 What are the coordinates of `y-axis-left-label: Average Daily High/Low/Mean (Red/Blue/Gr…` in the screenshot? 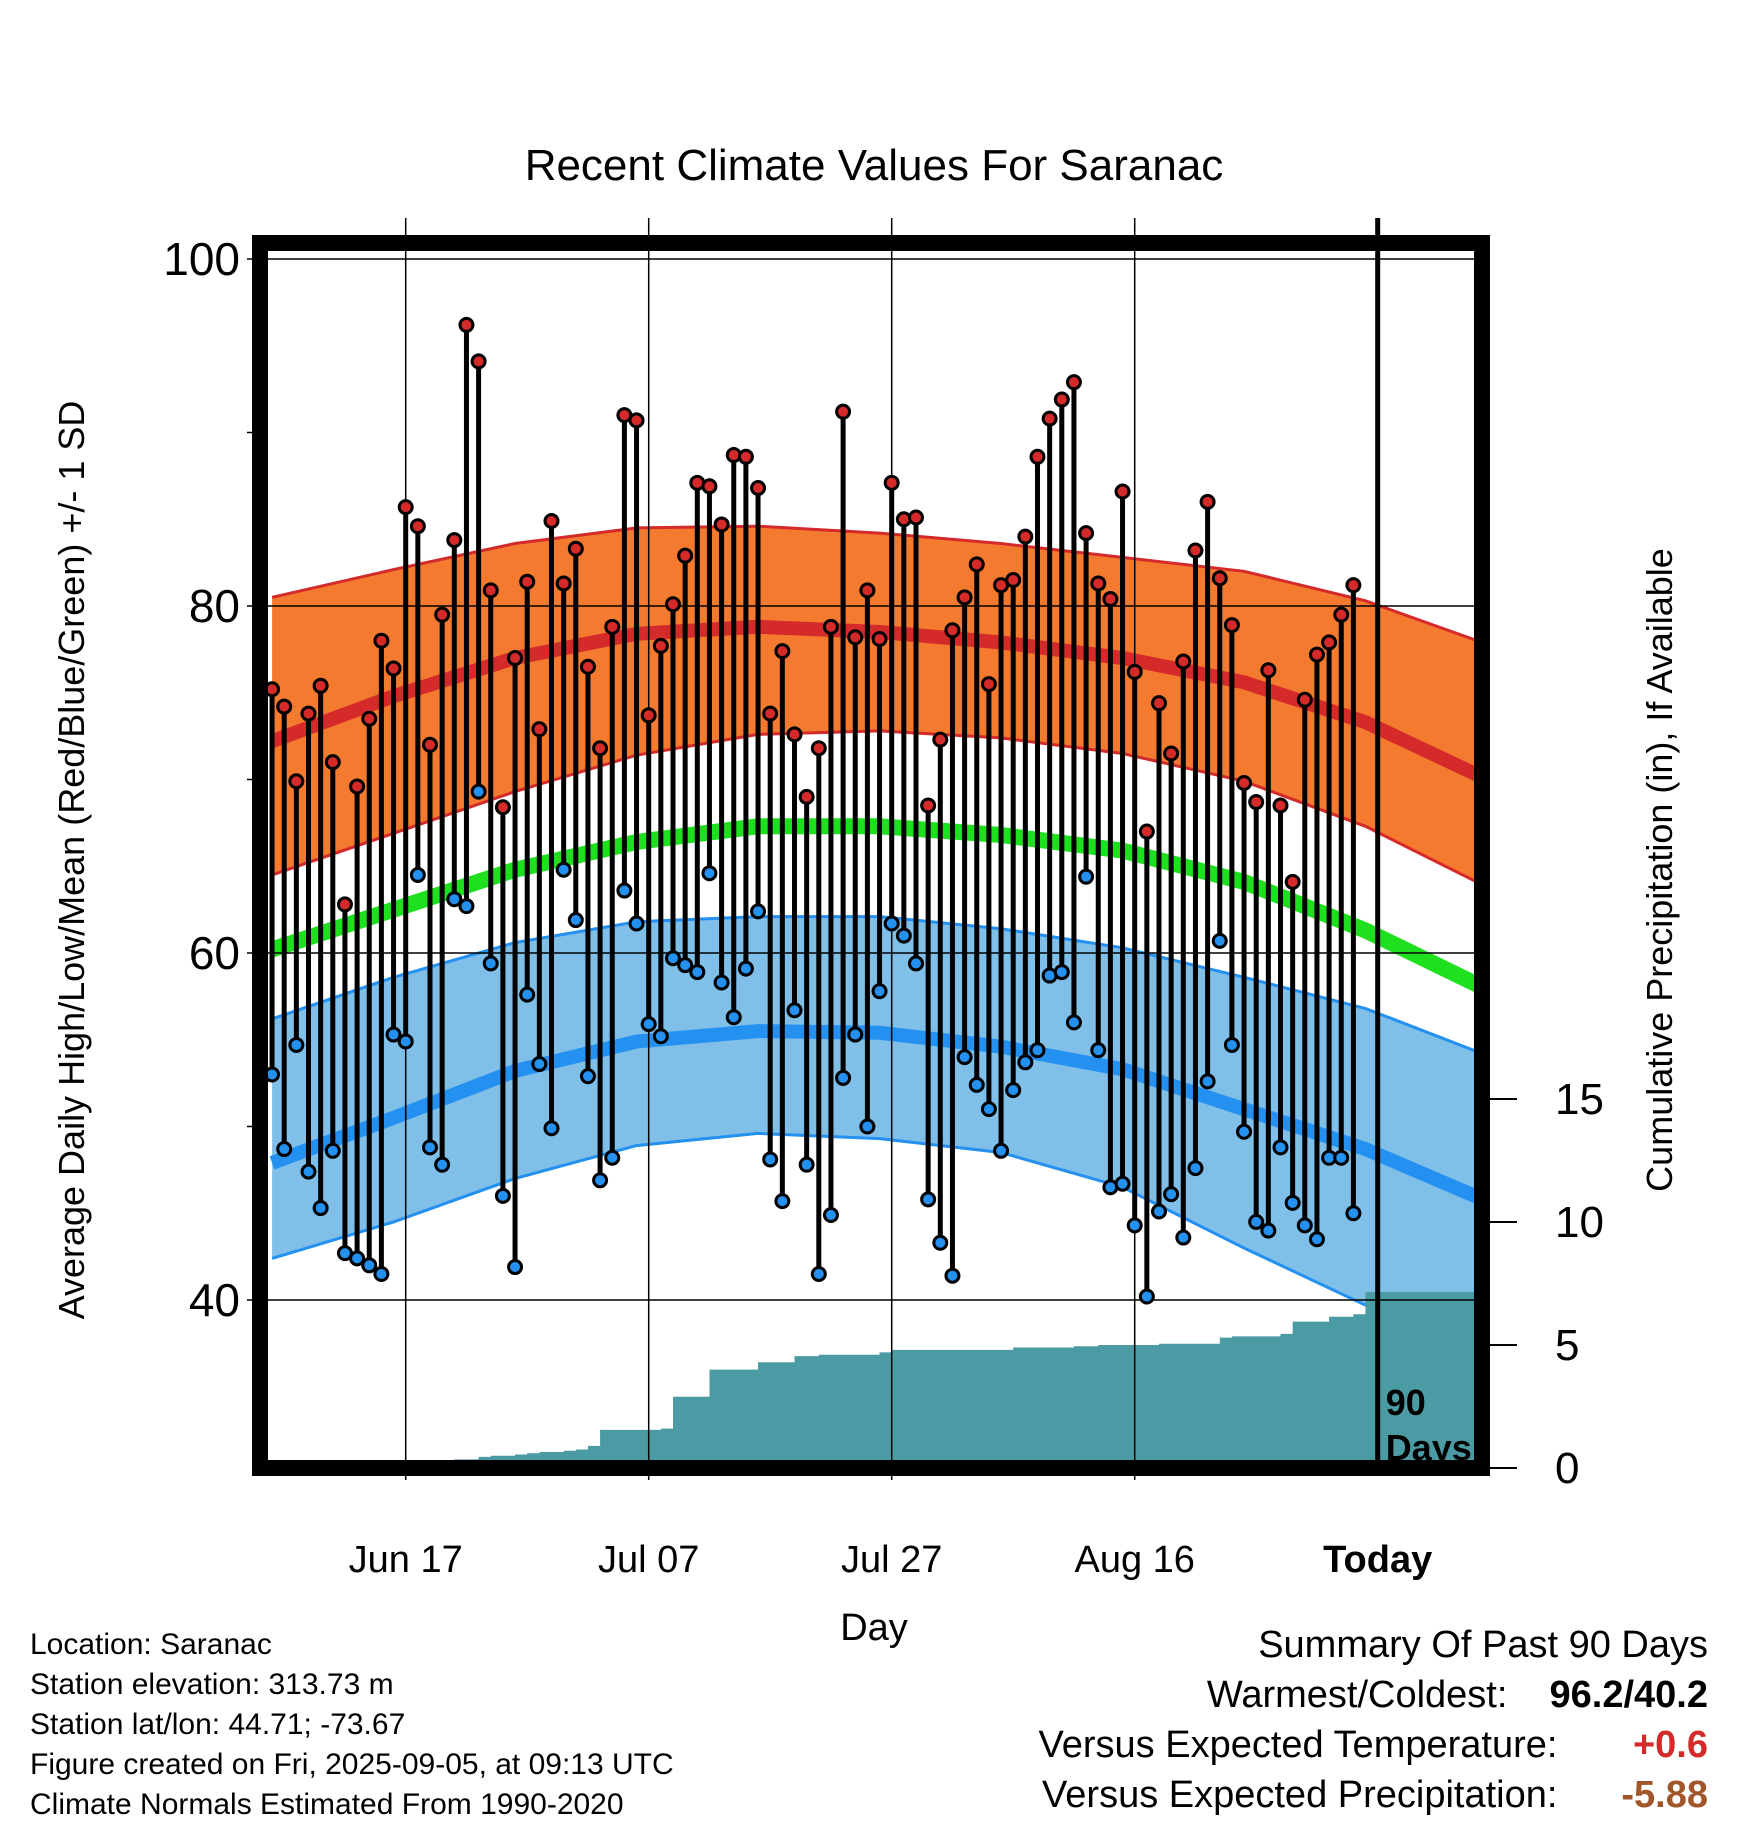 It's located at (71, 860).